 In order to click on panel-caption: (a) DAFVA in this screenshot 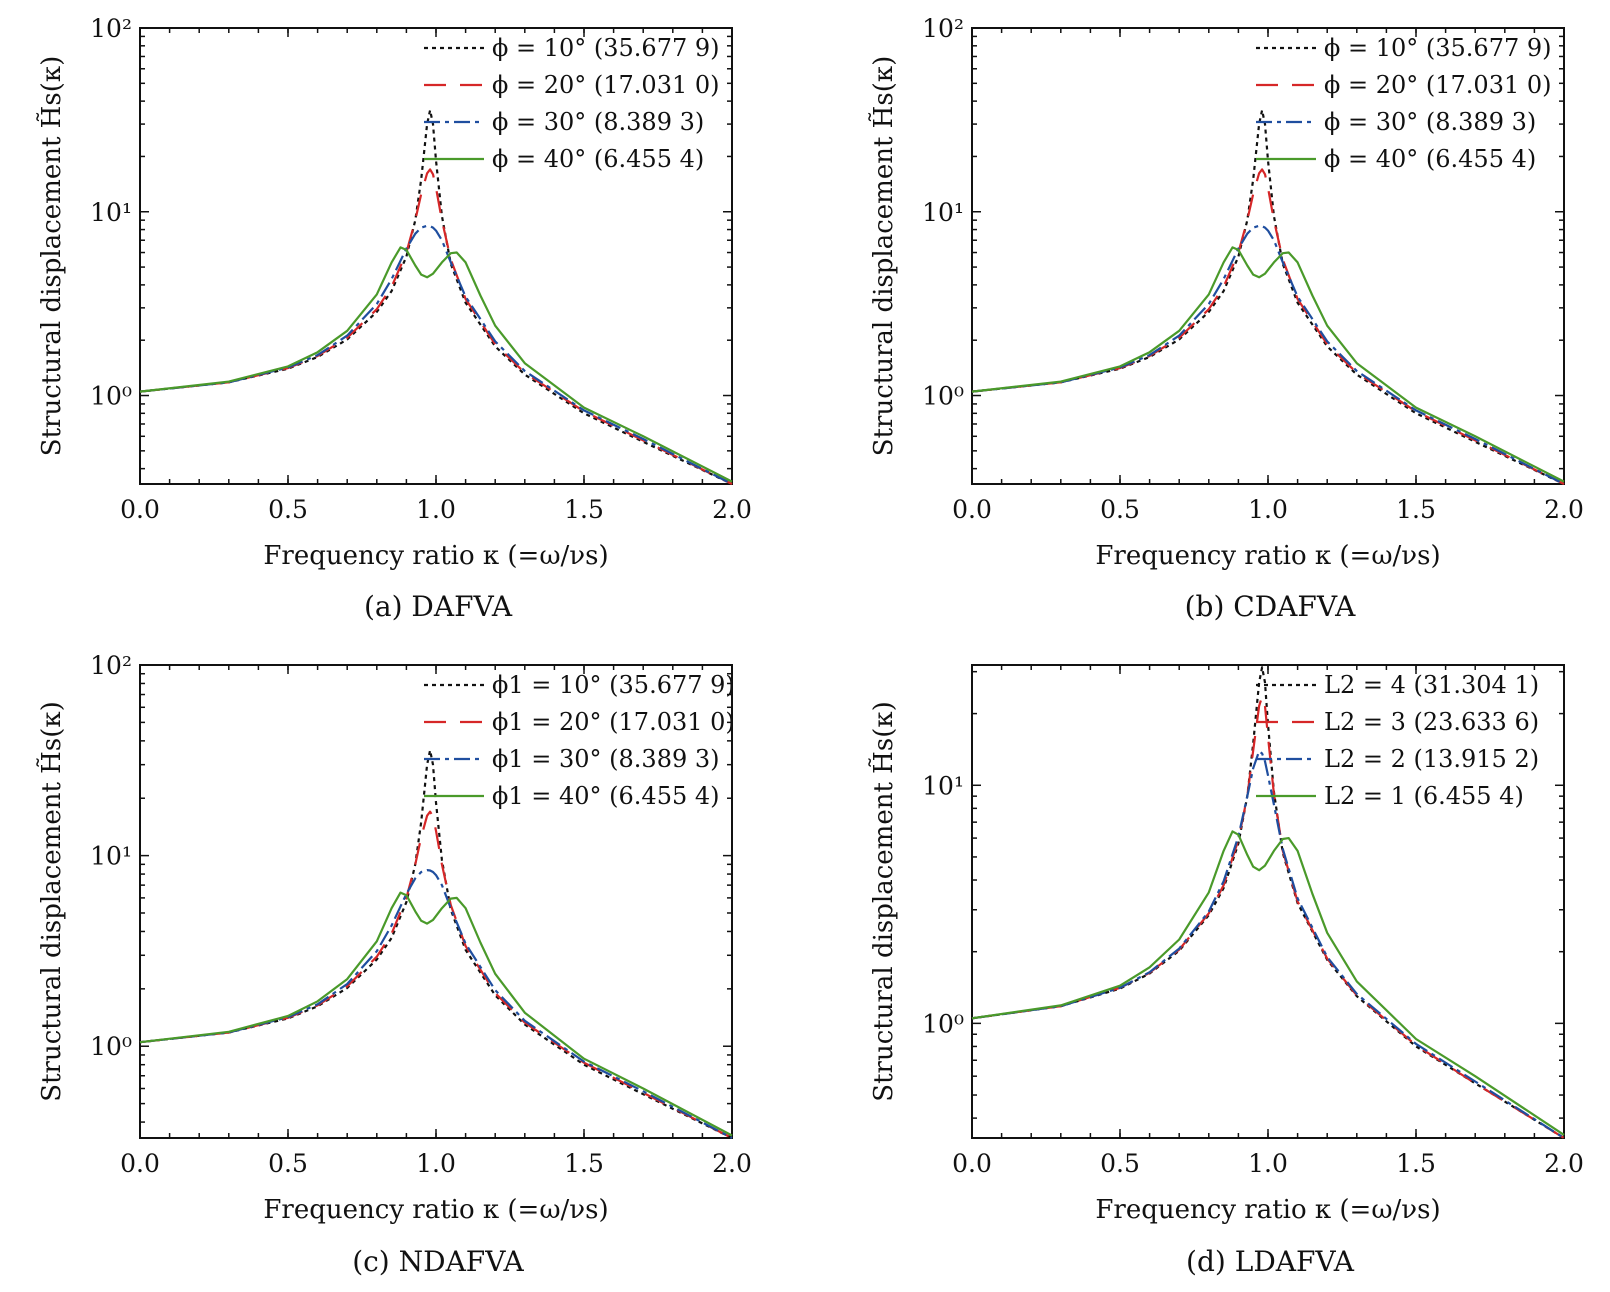, I will do `click(438, 606)`.